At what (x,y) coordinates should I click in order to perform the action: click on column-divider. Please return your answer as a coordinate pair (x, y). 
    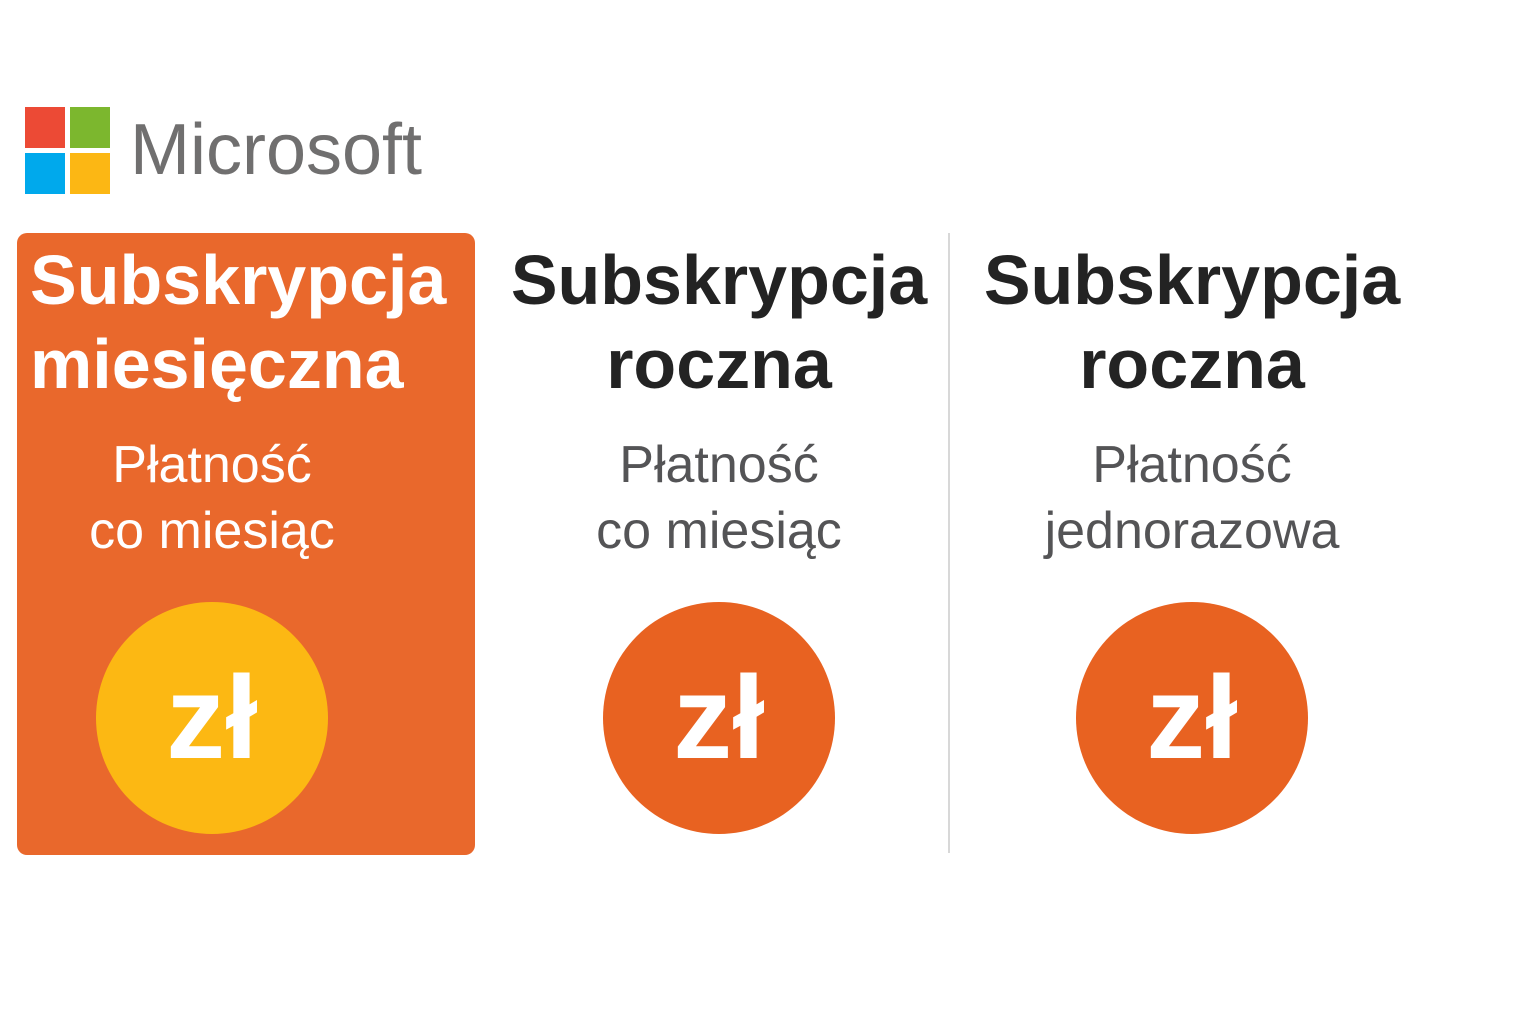
    Looking at the image, I should click on (949, 543).